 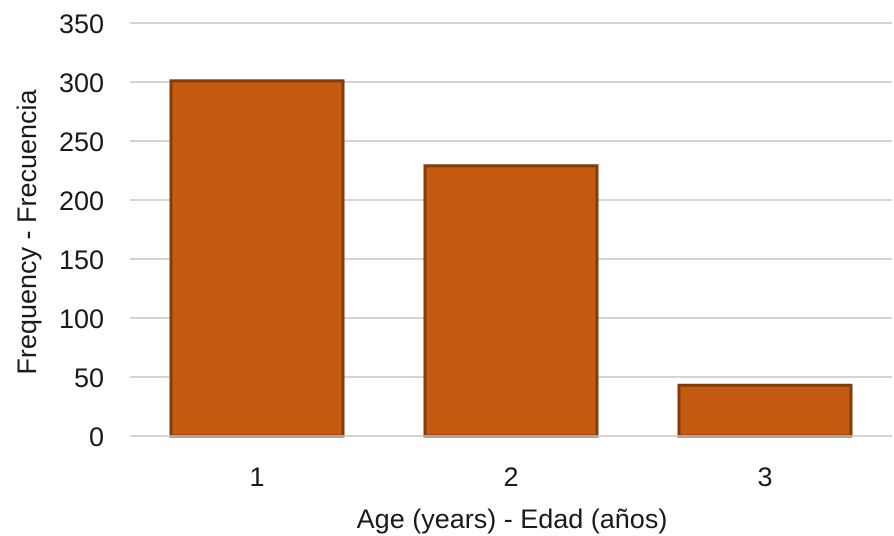 I want to click on x-tick-label: 1, so click(x=256, y=477).